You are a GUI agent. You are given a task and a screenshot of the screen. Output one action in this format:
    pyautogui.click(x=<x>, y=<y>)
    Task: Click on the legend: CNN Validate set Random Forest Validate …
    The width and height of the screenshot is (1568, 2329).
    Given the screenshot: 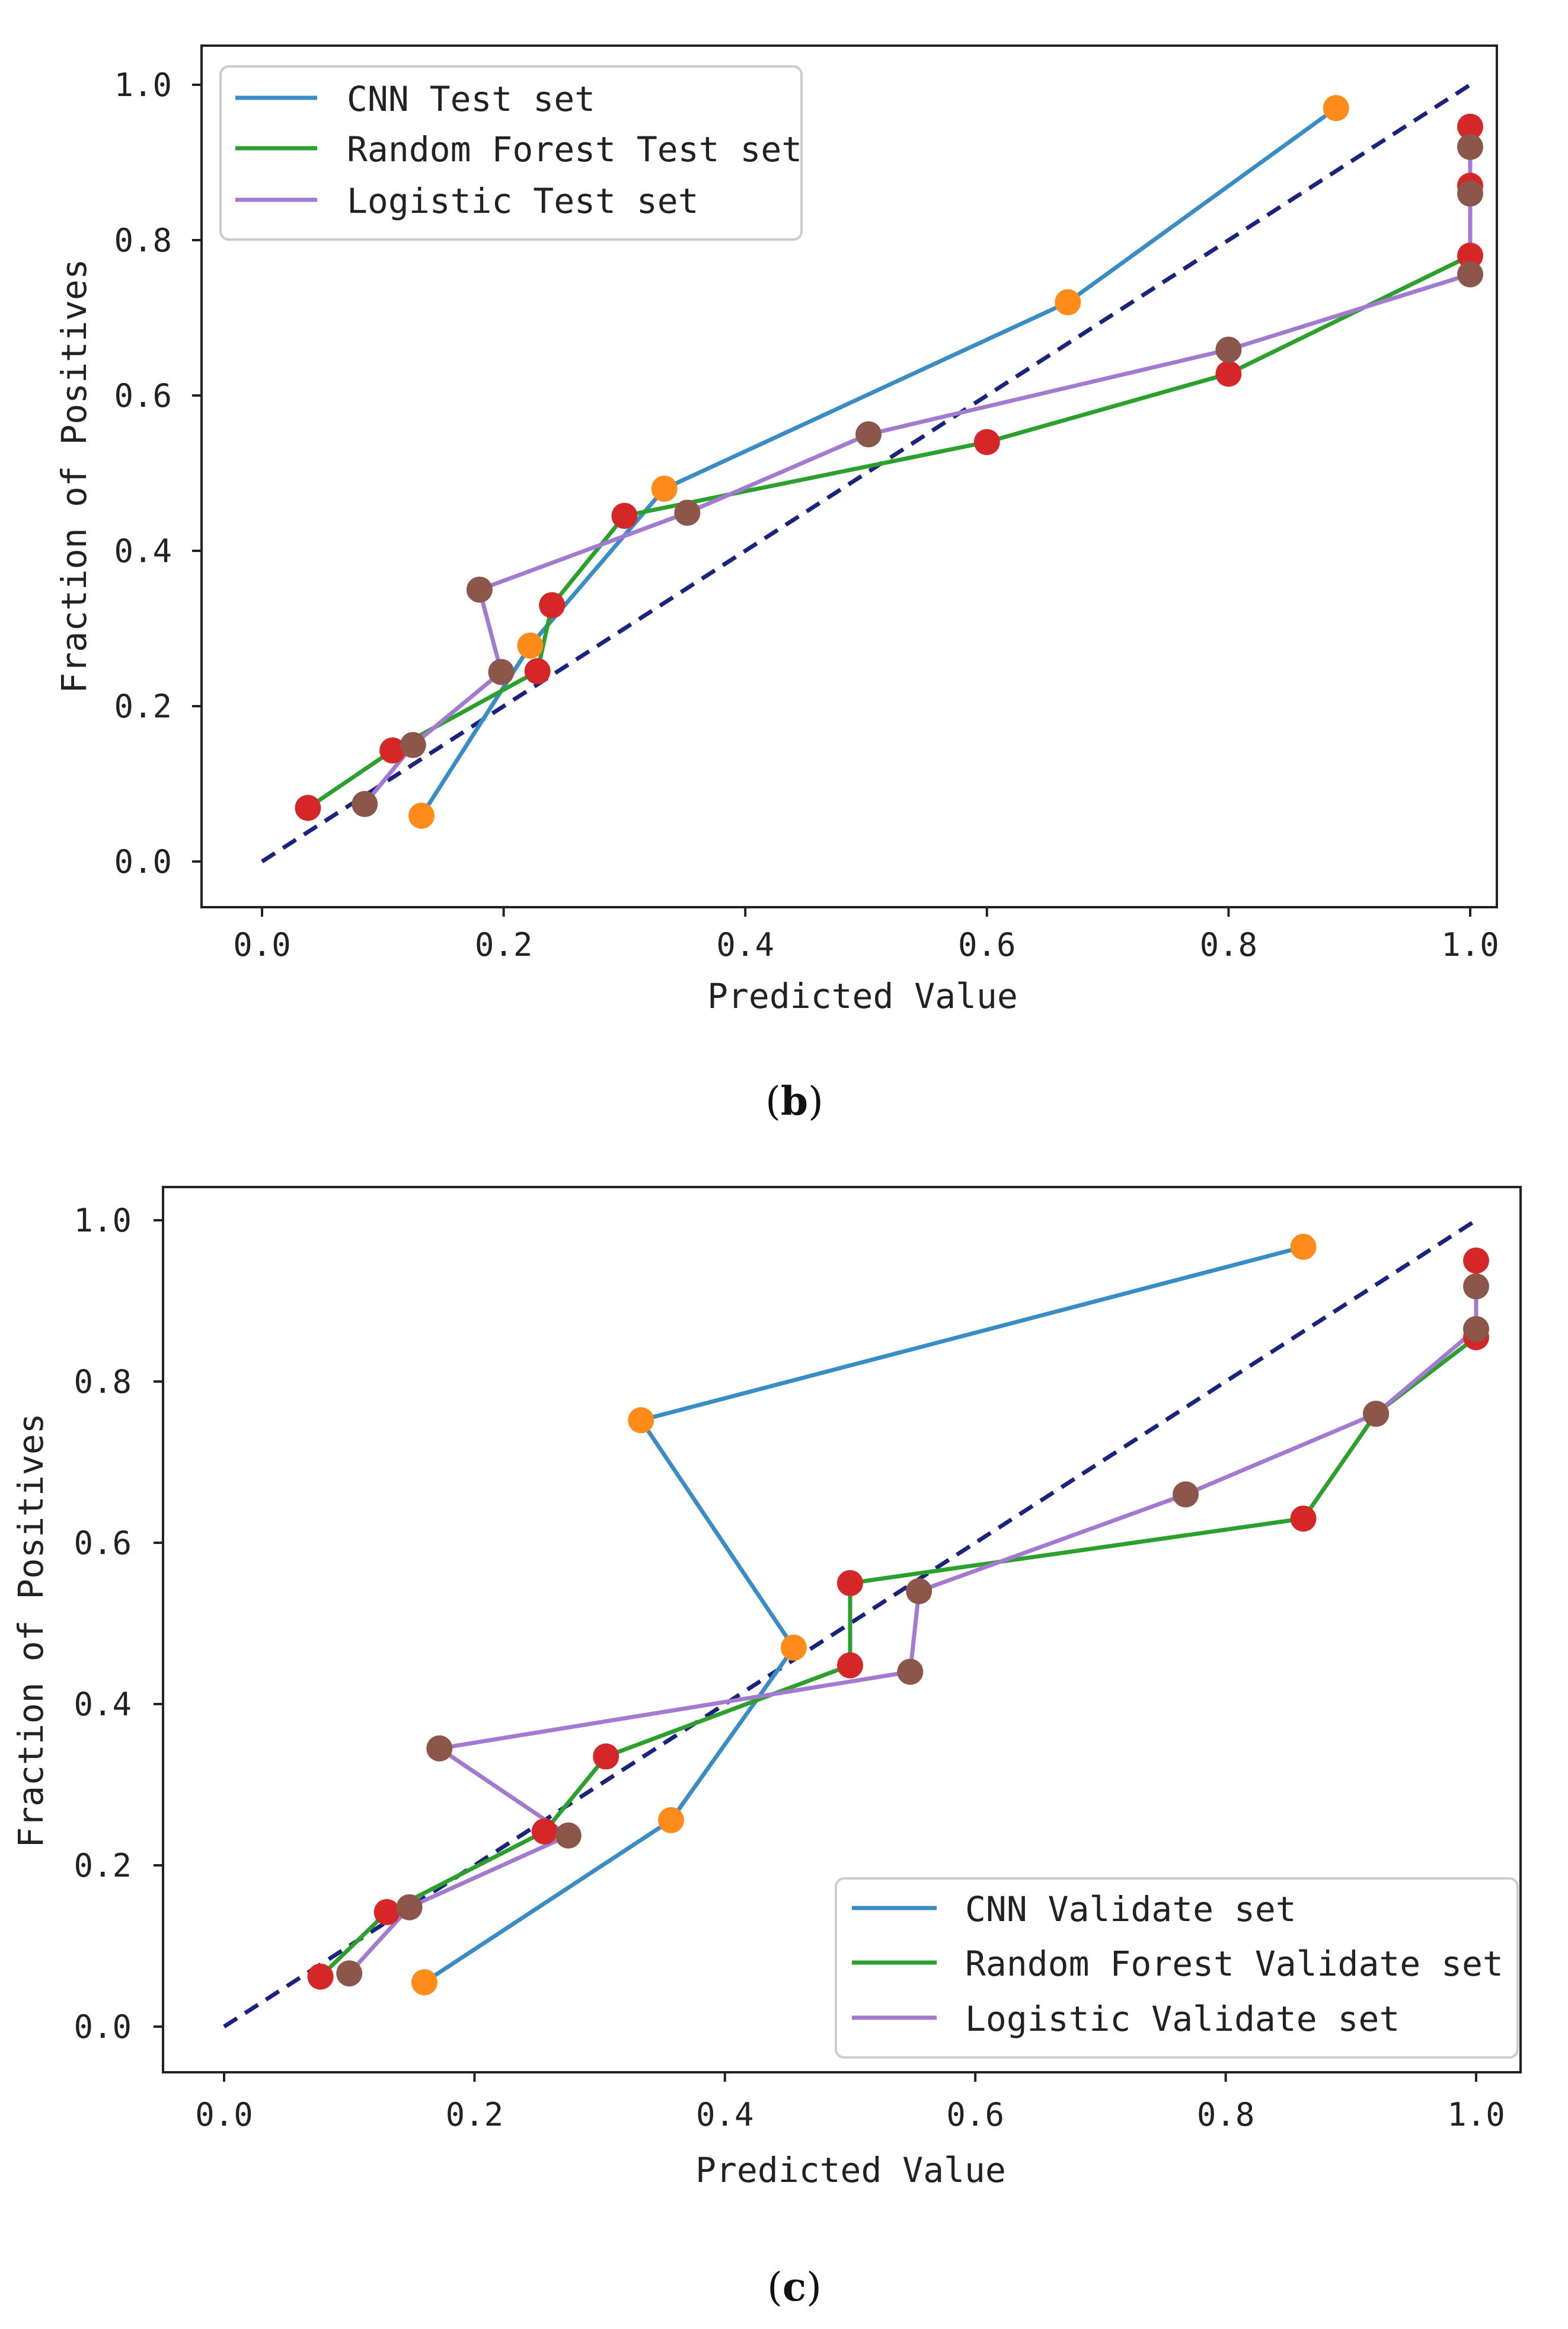 What is the action you would take?
    pyautogui.click(x=1177, y=1968)
    